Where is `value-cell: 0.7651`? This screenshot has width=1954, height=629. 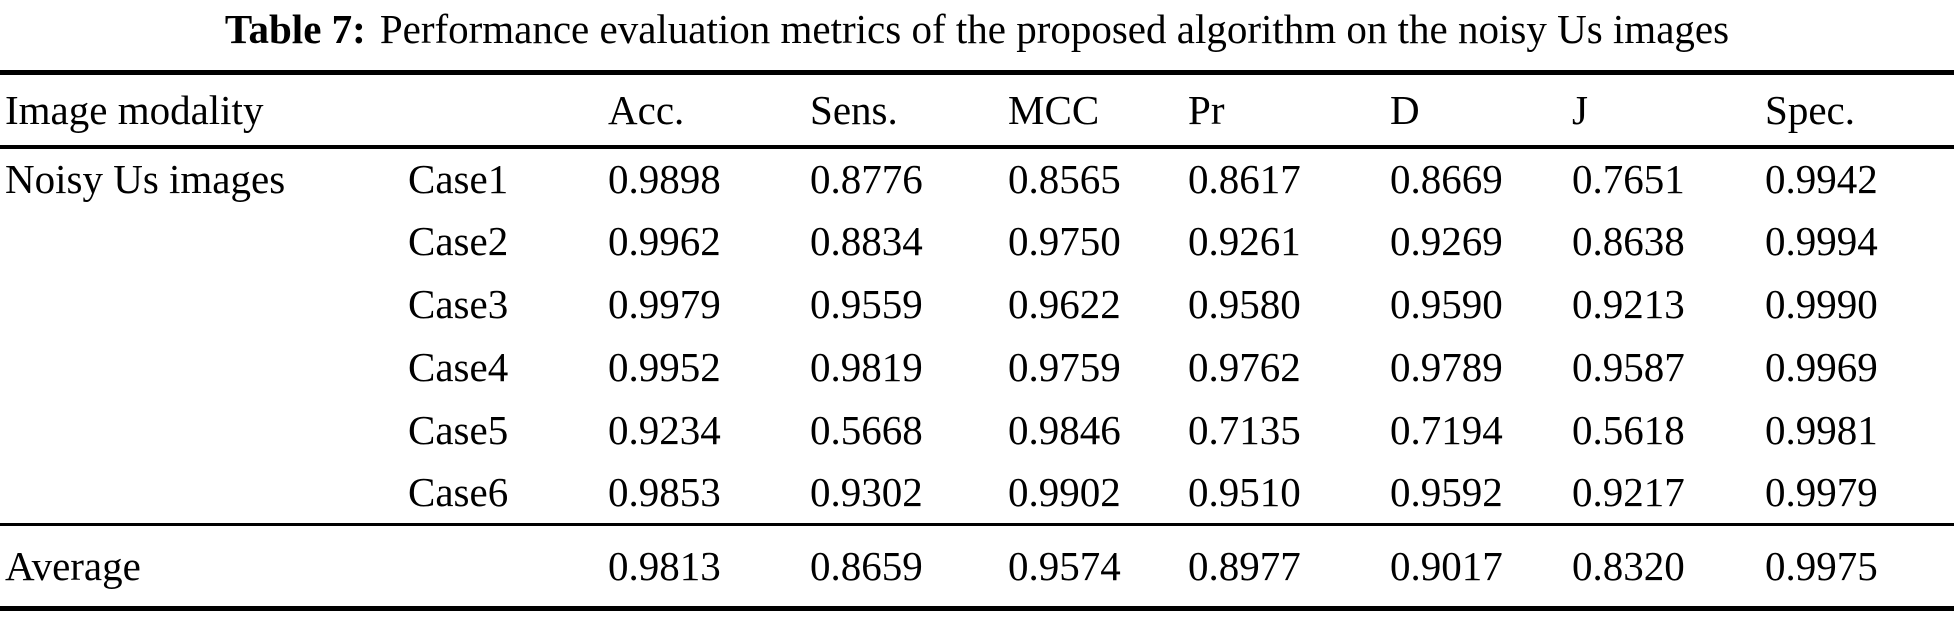
value-cell: 0.7651 is located at coordinates (1628, 179).